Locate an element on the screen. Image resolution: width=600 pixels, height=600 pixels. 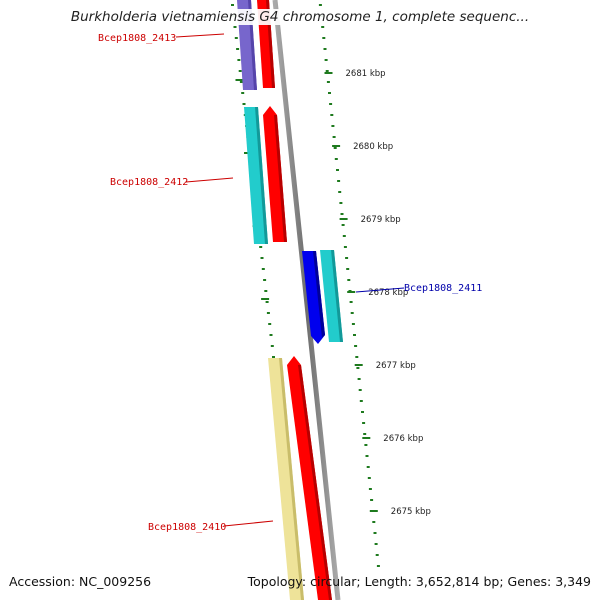
tick-label: 2675 kbp is located at coordinates (411, 512).